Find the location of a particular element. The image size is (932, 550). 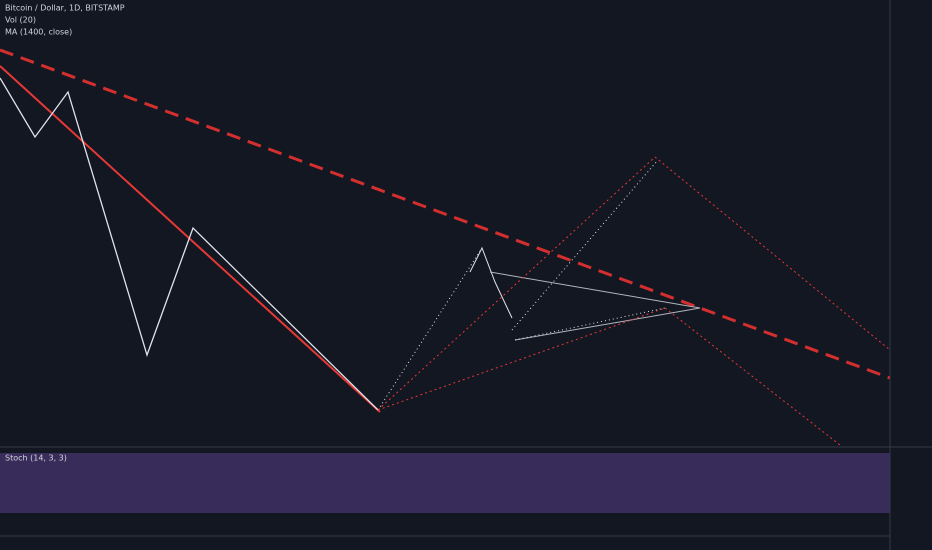

stoch-band is located at coordinates (445, 483).